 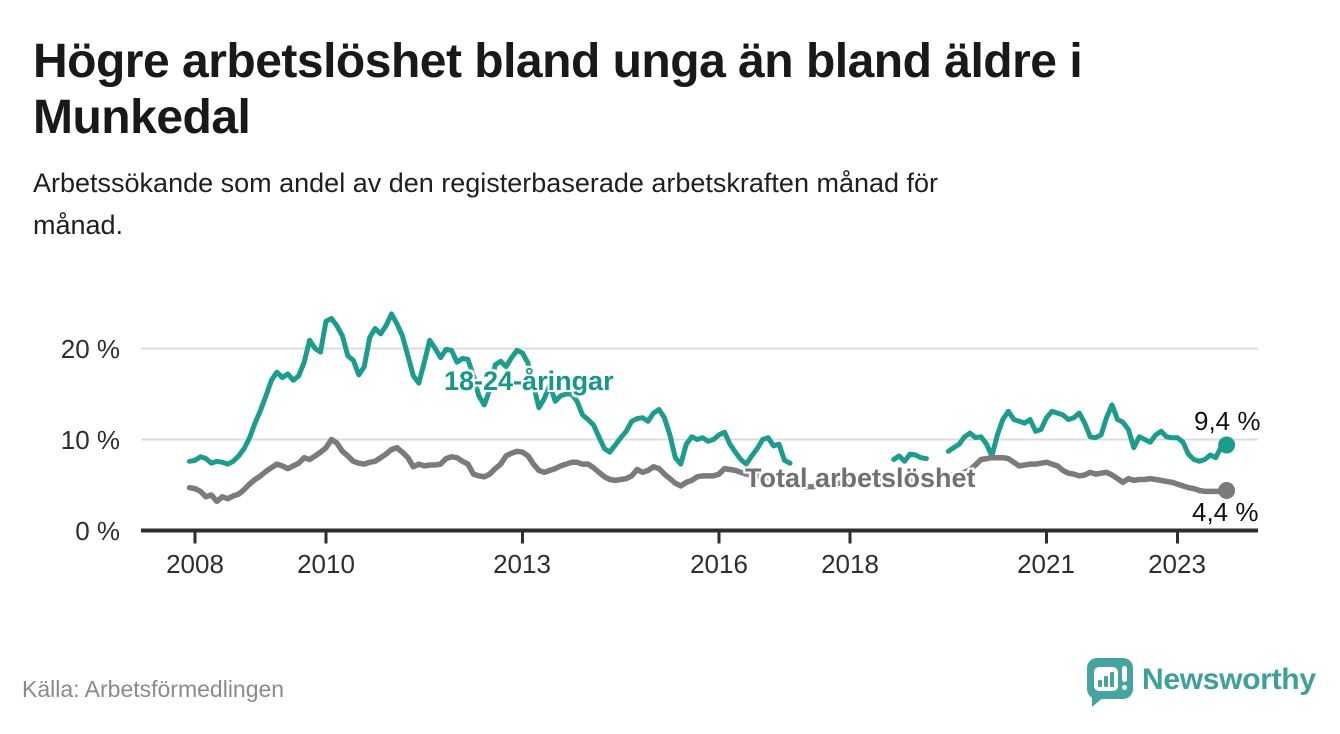 What do you see at coordinates (326, 564) in the screenshot?
I see `x-tick-label-2010: 2010` at bounding box center [326, 564].